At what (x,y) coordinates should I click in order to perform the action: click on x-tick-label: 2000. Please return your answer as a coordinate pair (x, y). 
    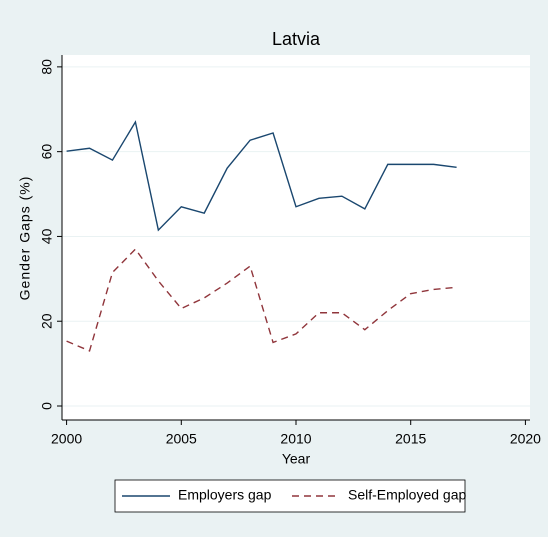
    Looking at the image, I should click on (66, 439).